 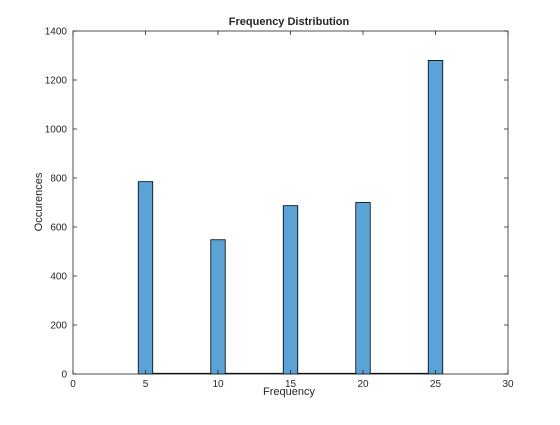 What do you see at coordinates (39, 201) in the screenshot?
I see `y-axis-label: Occurences` at bounding box center [39, 201].